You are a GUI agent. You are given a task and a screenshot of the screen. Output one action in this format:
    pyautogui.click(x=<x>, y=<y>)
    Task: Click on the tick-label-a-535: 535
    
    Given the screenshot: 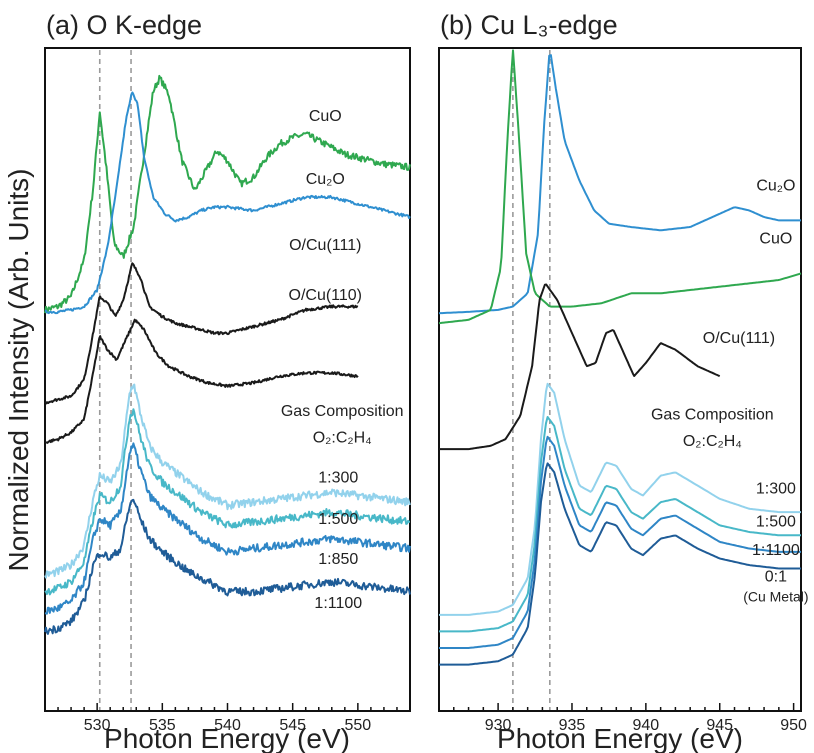 What is the action you would take?
    pyautogui.click(x=162, y=725)
    